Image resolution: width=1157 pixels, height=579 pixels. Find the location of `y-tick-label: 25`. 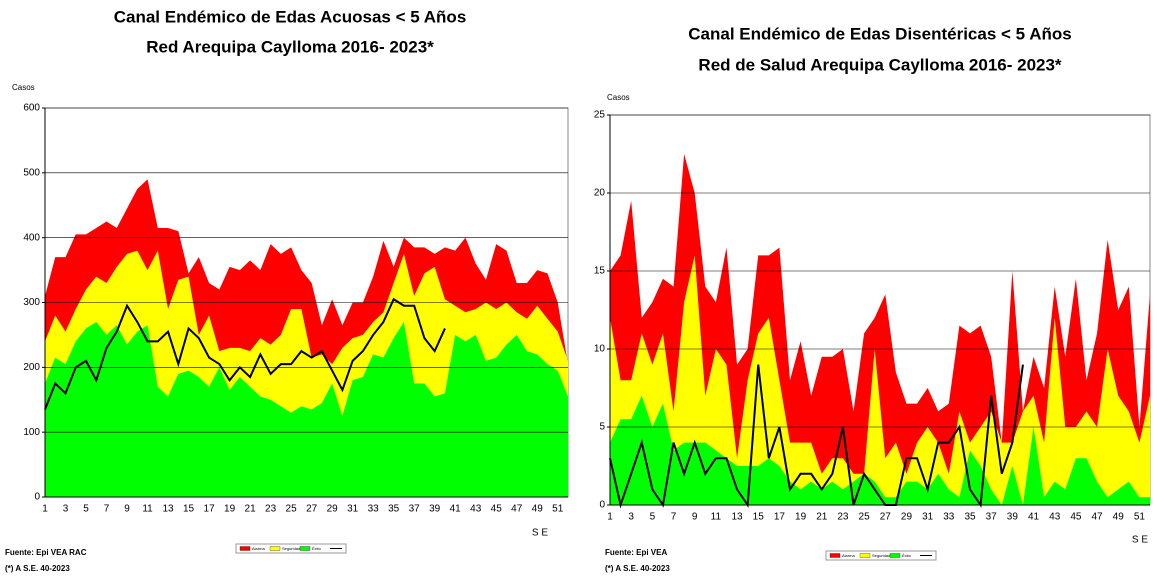

y-tick-label: 25 is located at coordinates (600, 115).